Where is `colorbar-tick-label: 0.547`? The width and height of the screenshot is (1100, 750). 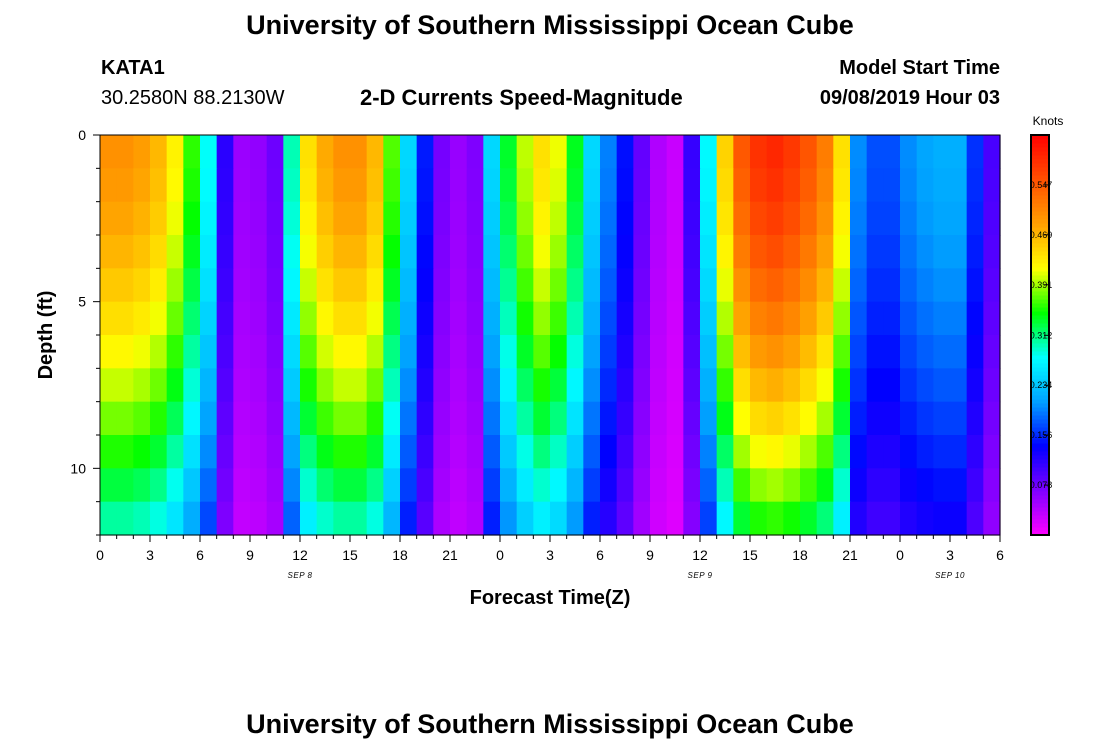
colorbar-tick-label: 0.547 is located at coordinates (1041, 185).